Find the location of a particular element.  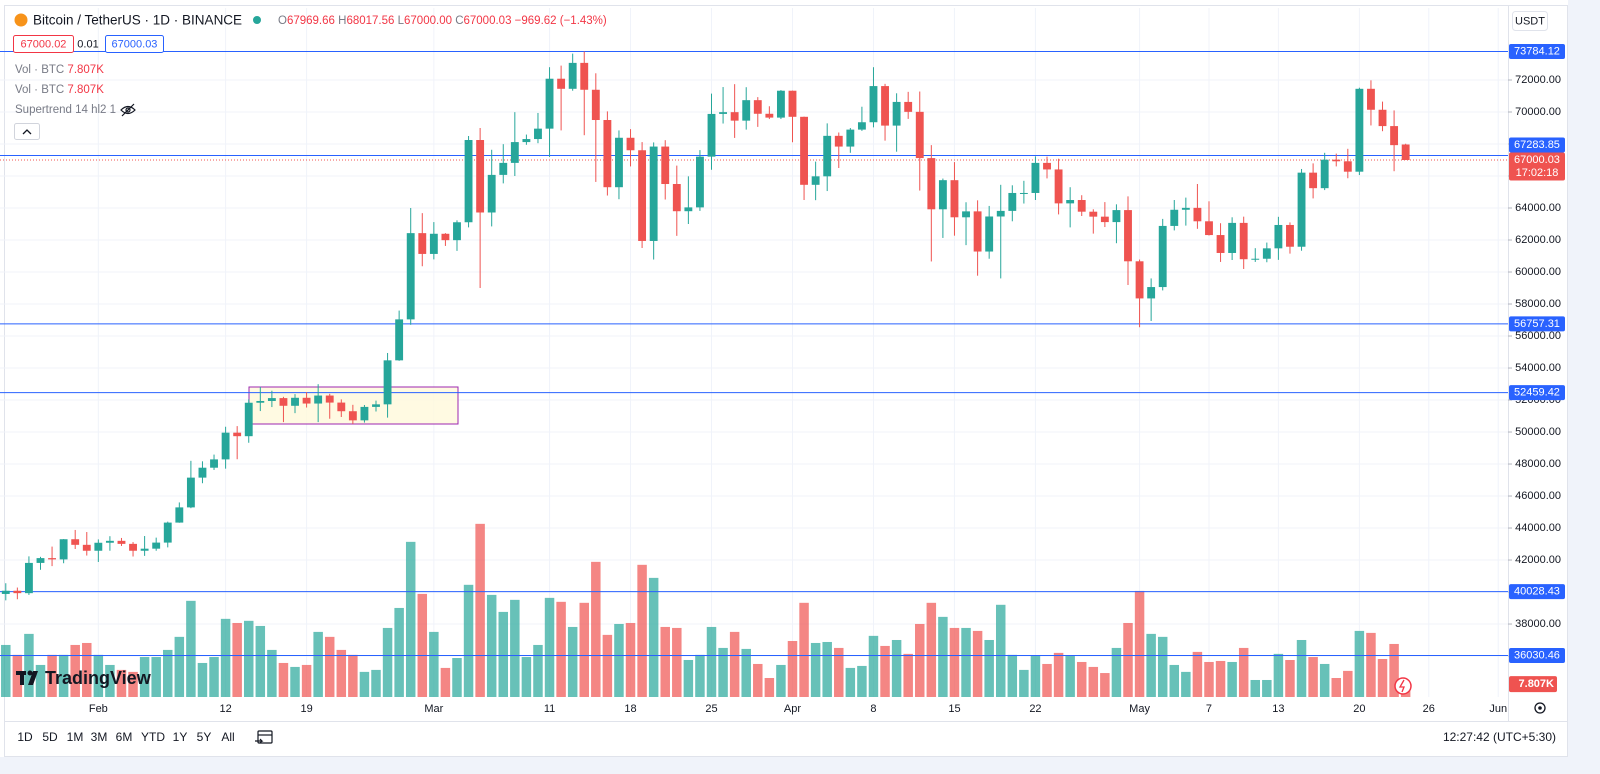

x-tick-label: 18 is located at coordinates (630, 709).